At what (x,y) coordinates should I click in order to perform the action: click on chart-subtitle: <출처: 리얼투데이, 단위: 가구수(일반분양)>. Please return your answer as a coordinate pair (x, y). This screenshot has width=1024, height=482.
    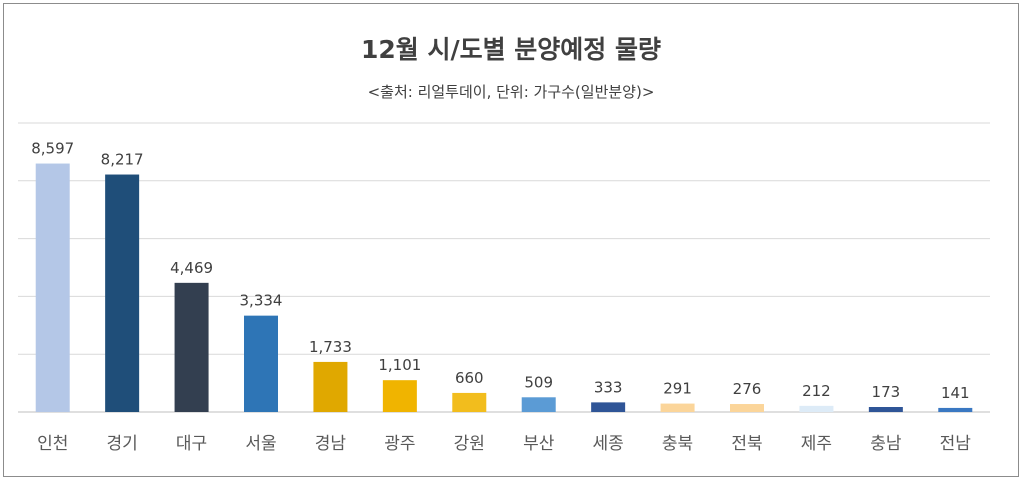
    Looking at the image, I should click on (511, 92).